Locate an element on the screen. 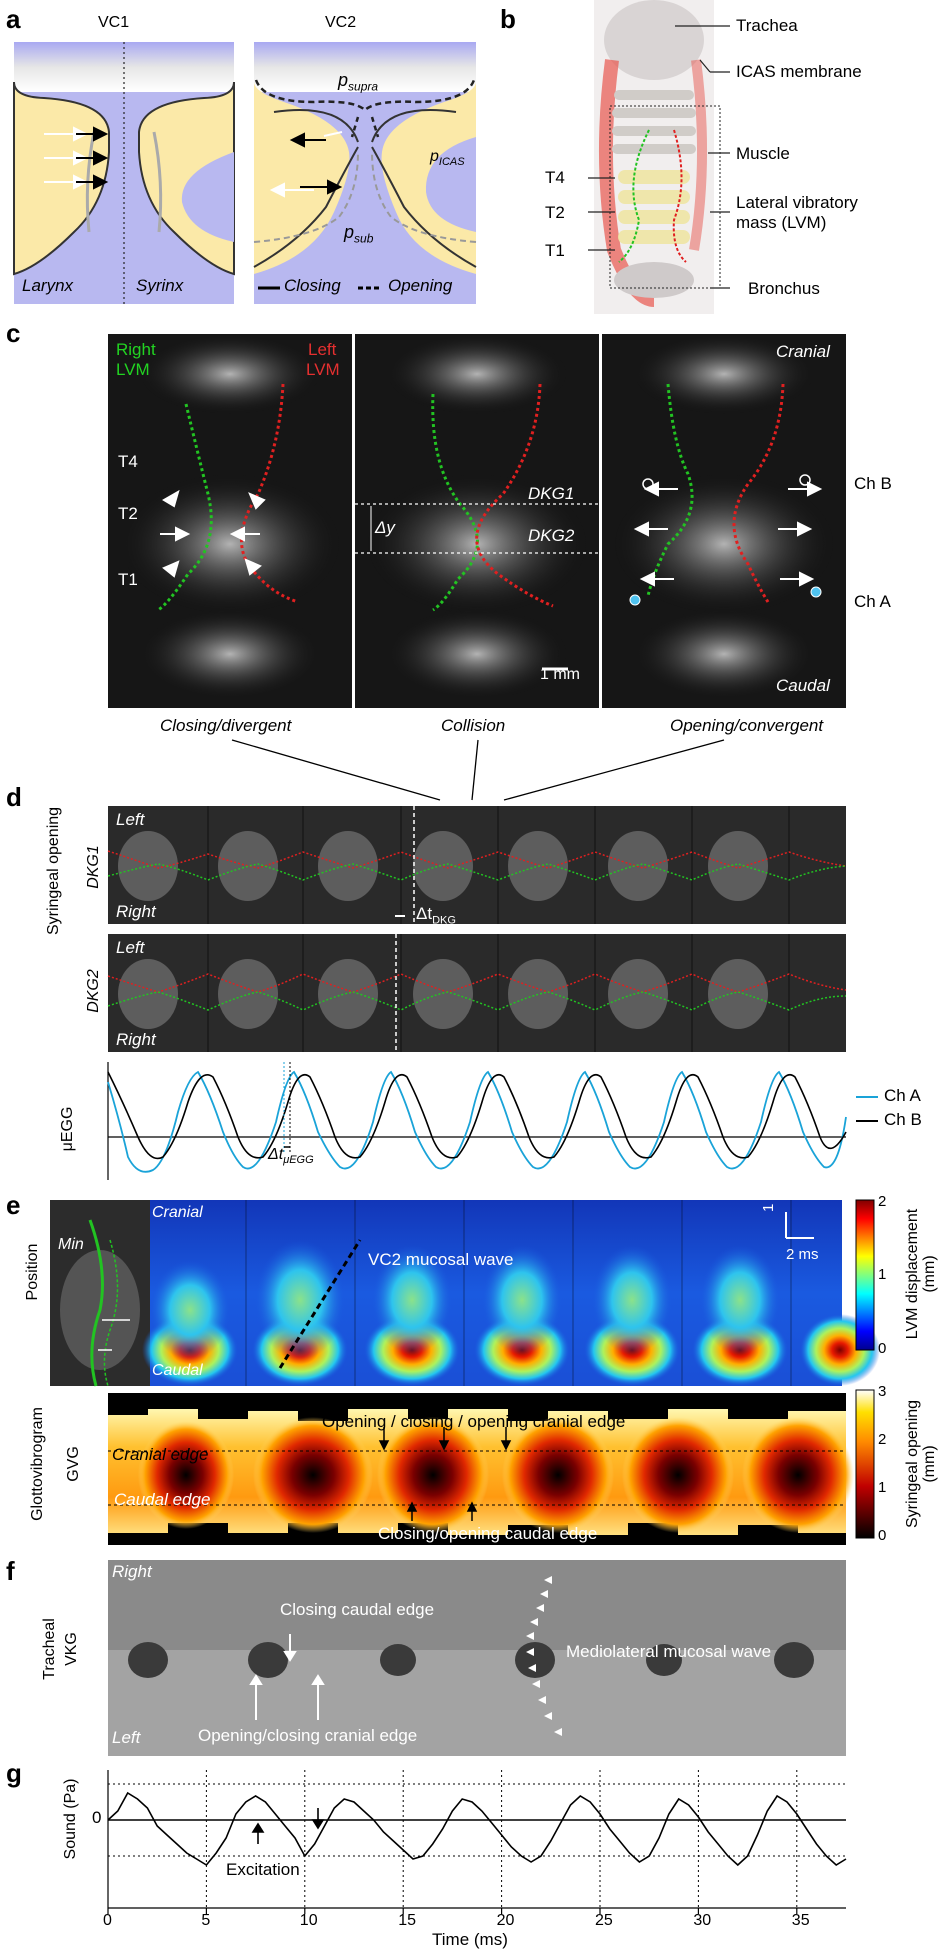 The image size is (946, 1955). colorbar-opening is located at coordinates (865, 1464).